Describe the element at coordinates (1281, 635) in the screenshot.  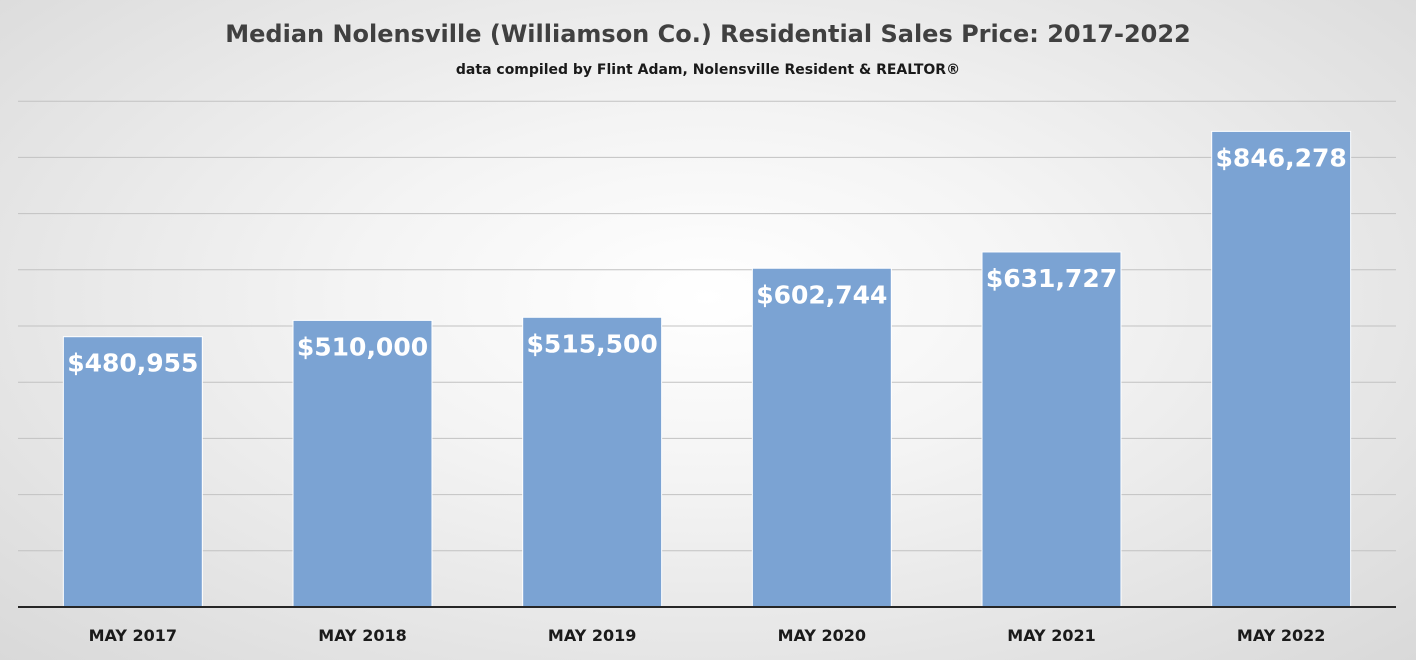
I see `x-tick-label: MAY 2022` at that location.